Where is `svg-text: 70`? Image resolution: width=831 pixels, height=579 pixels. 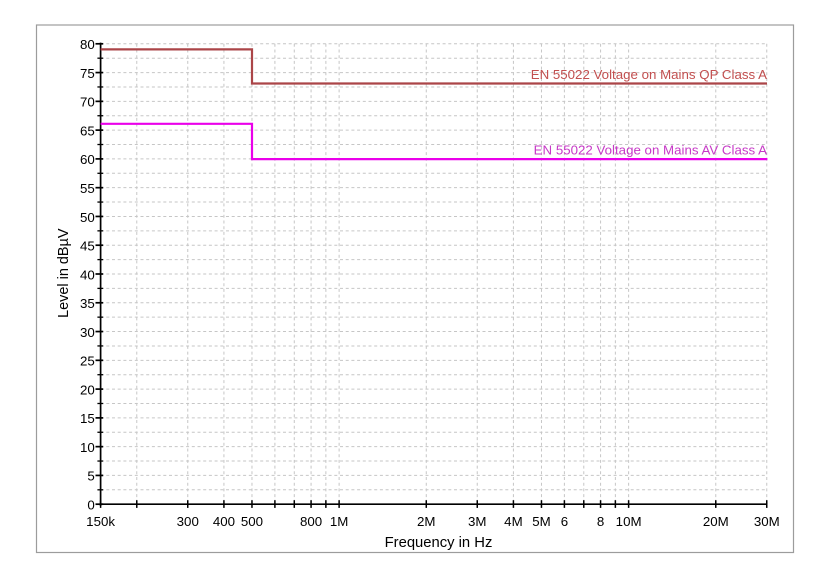 svg-text: 70 is located at coordinates (87, 102).